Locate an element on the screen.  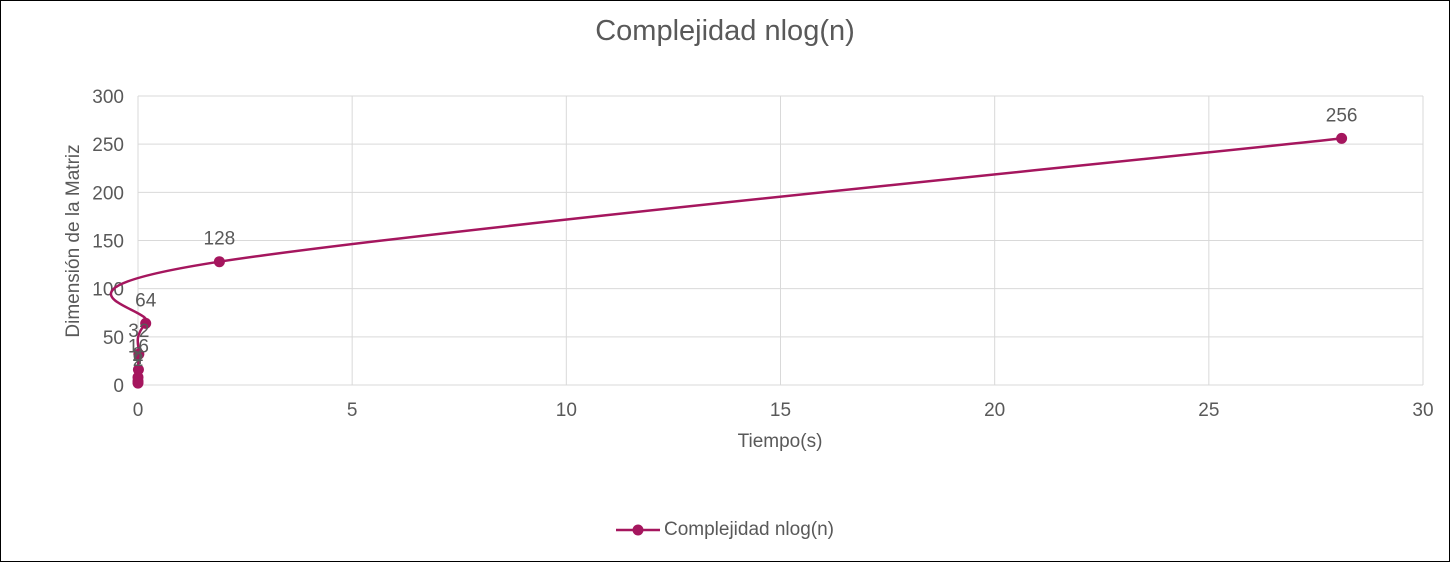
data-label: 128 is located at coordinates (220, 239).